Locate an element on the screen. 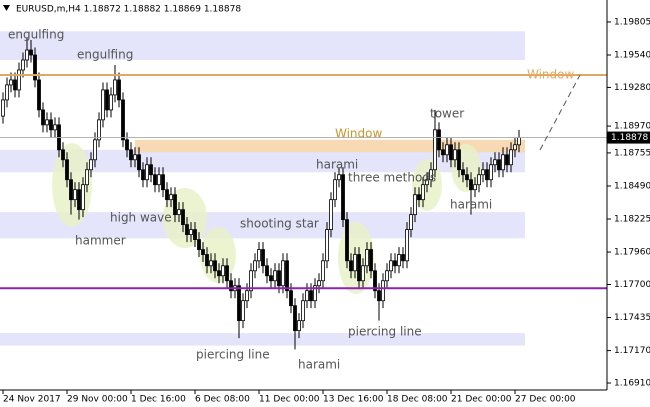 This screenshot has height=407, width=650. zone is located at coordinates (262, 45).